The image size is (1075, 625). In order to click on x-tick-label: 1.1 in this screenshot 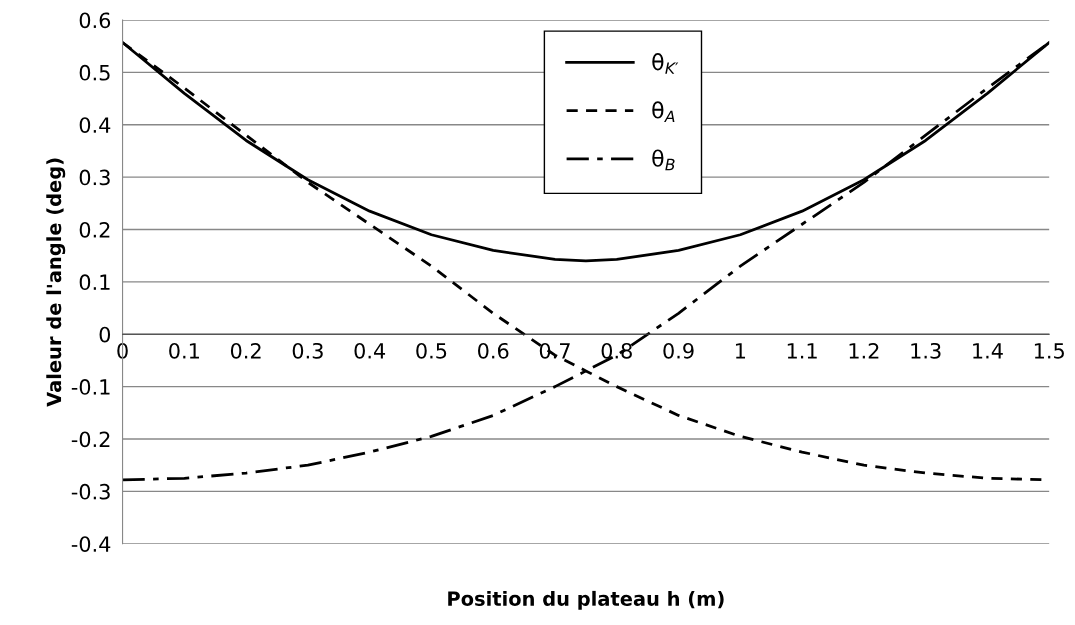, I will do `click(802, 351)`.